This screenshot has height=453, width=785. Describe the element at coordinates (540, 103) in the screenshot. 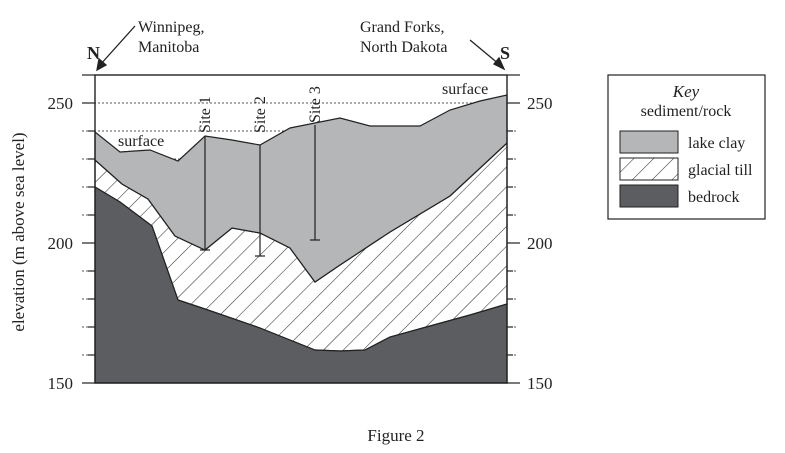

I see `y-tick-label-250-right: 250` at that location.